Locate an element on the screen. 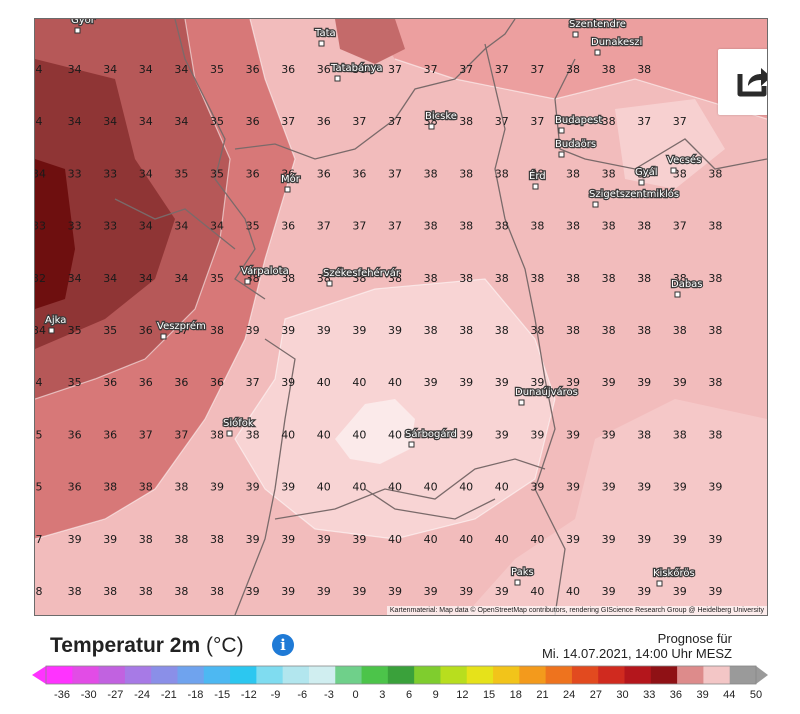  temperature-value: 4 is located at coordinates (39, 382).